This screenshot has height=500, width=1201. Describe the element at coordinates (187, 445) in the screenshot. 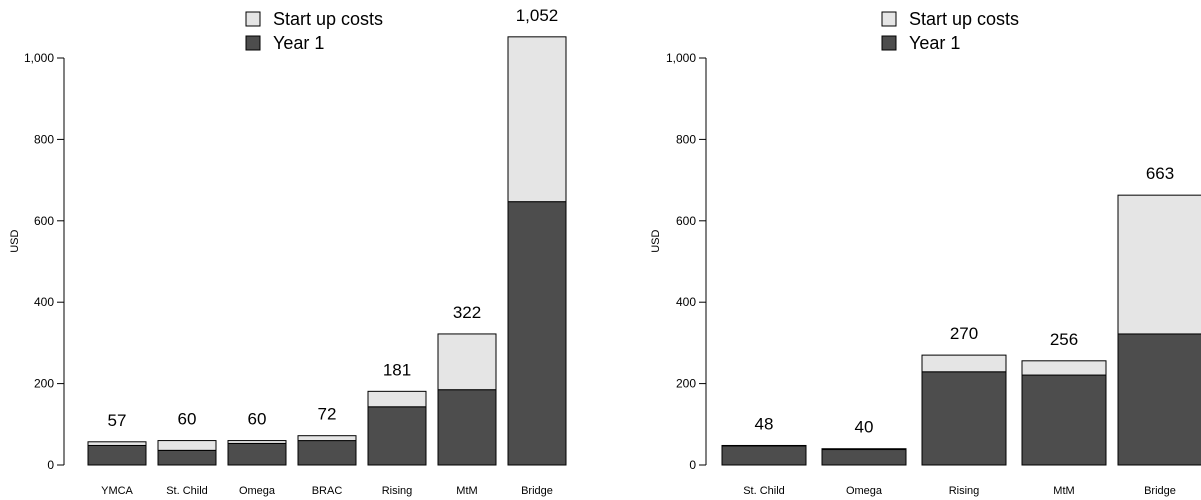

I see `bar-startup-st-child` at that location.